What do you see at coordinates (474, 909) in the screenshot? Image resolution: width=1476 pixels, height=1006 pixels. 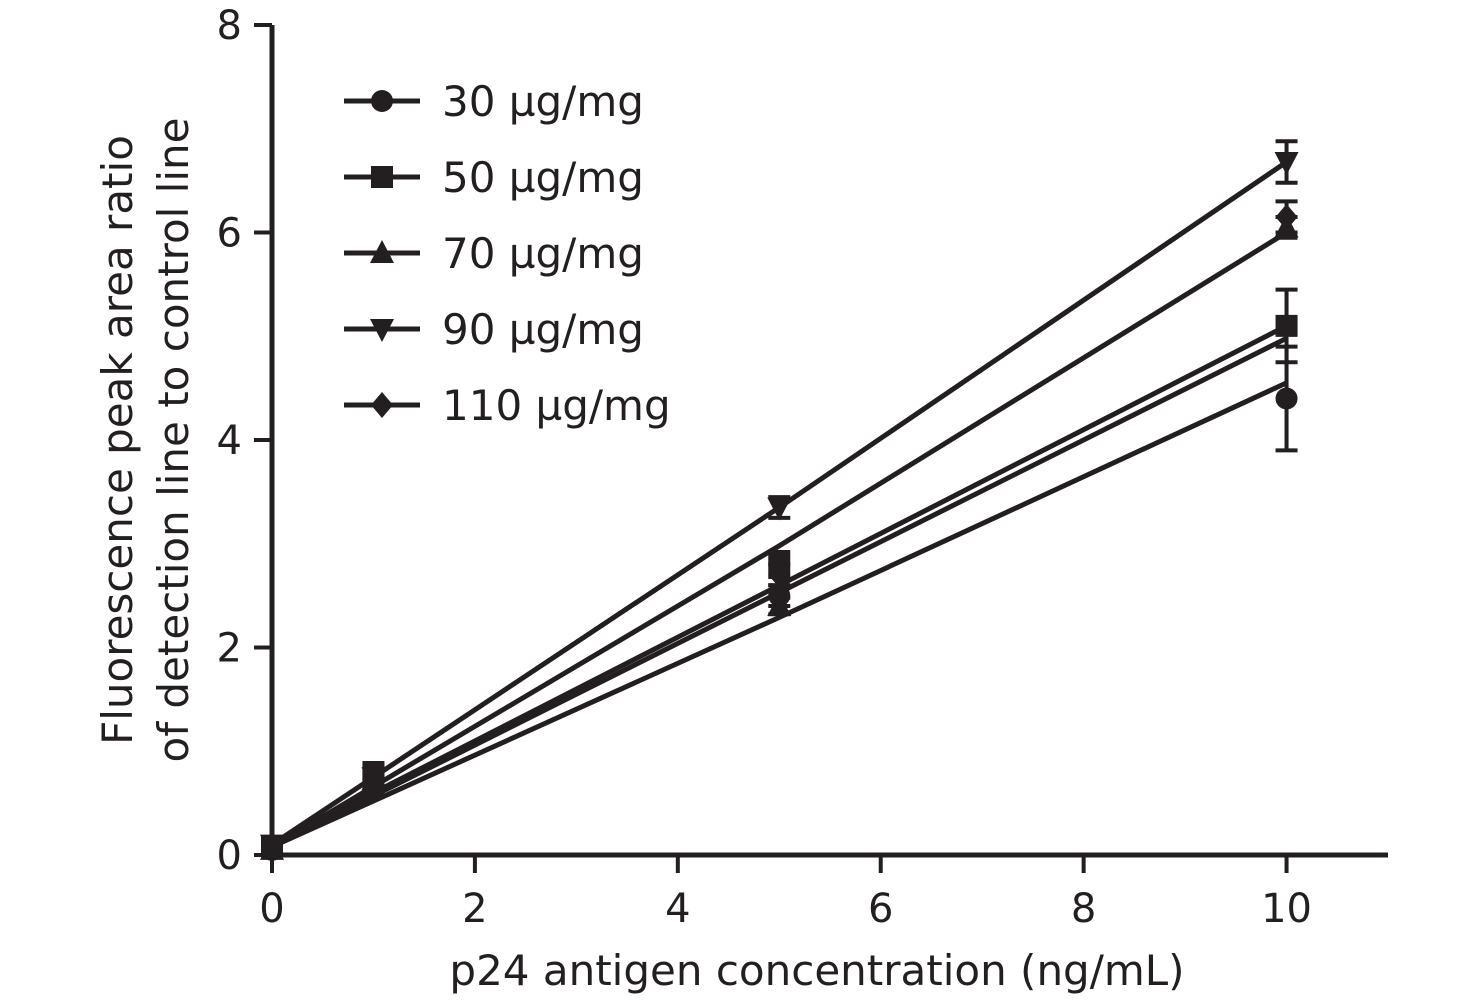 I see `x-tick-label-2: 2` at bounding box center [474, 909].